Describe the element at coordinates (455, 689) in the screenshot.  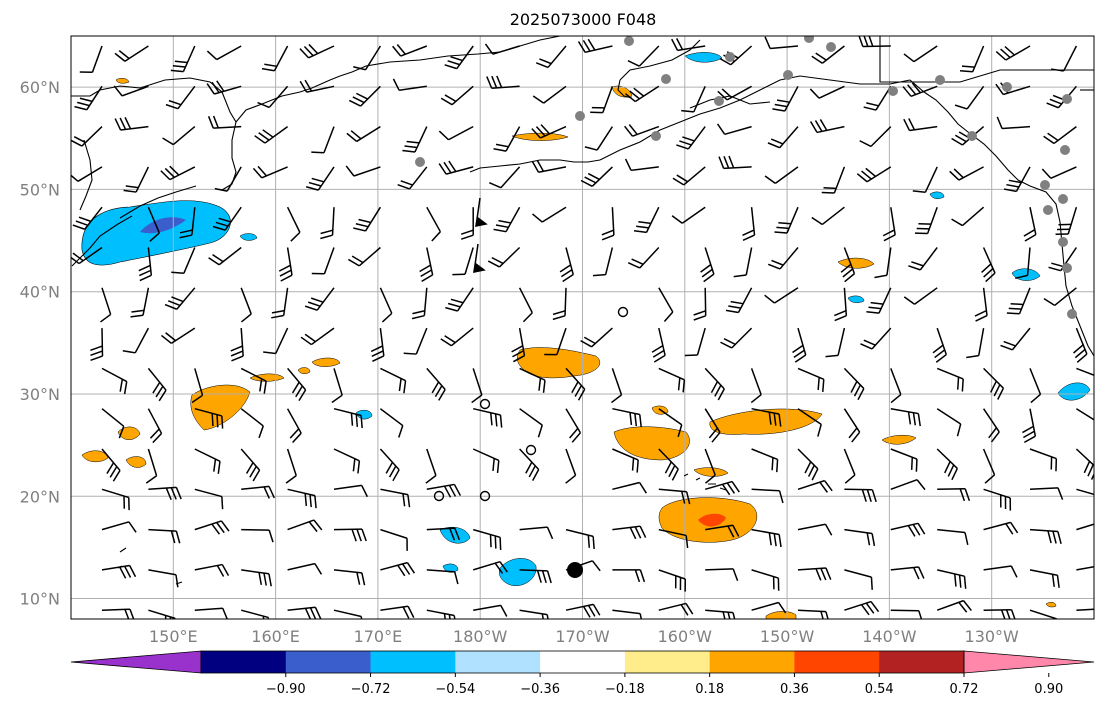
I see `colorbar-tick-label: −0.54` at that location.